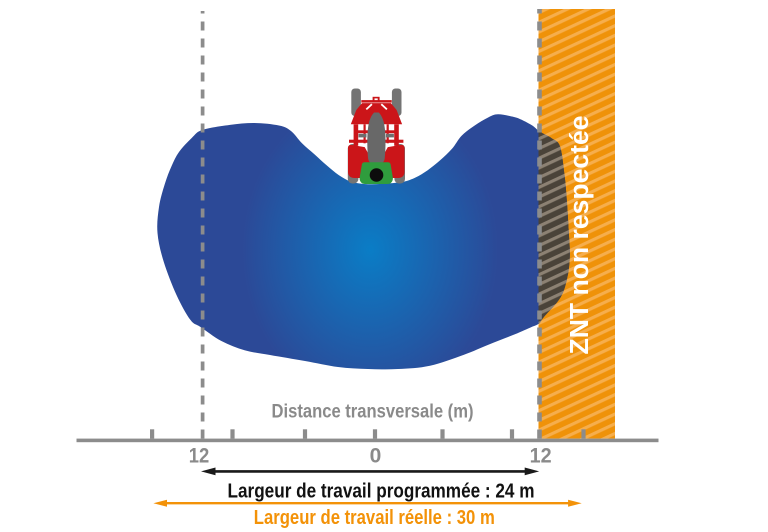 This screenshot has width=768, height=532. Describe the element at coordinates (374, 518) in the screenshot. I see `svg-text:Largeur de travail réelle : 30: Largeur de travail réelle : 30 m` at that location.